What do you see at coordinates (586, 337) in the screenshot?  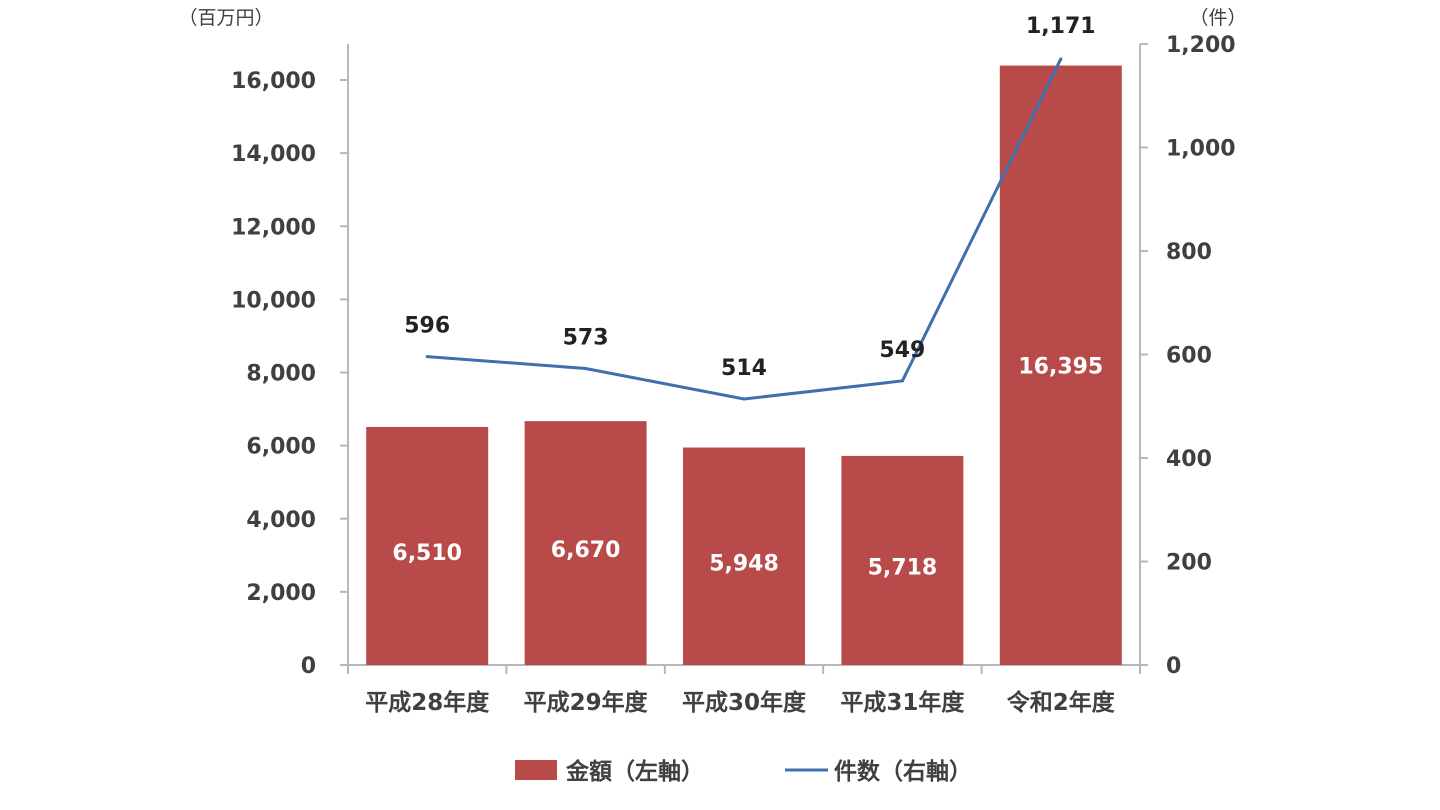 I see `line-data-label: 573` at bounding box center [586, 337].